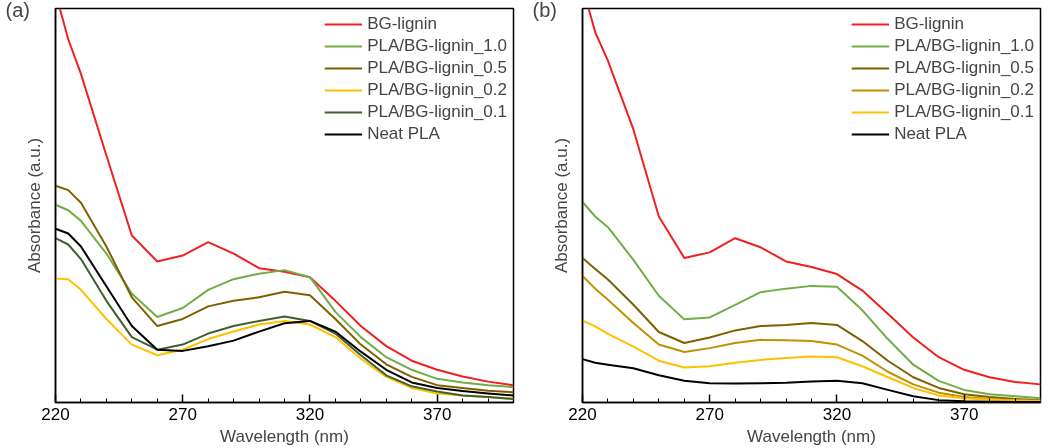 The width and height of the screenshot is (1054, 448). Describe the element at coordinates (544, 10) in the screenshot. I see `text: (b)` at that location.